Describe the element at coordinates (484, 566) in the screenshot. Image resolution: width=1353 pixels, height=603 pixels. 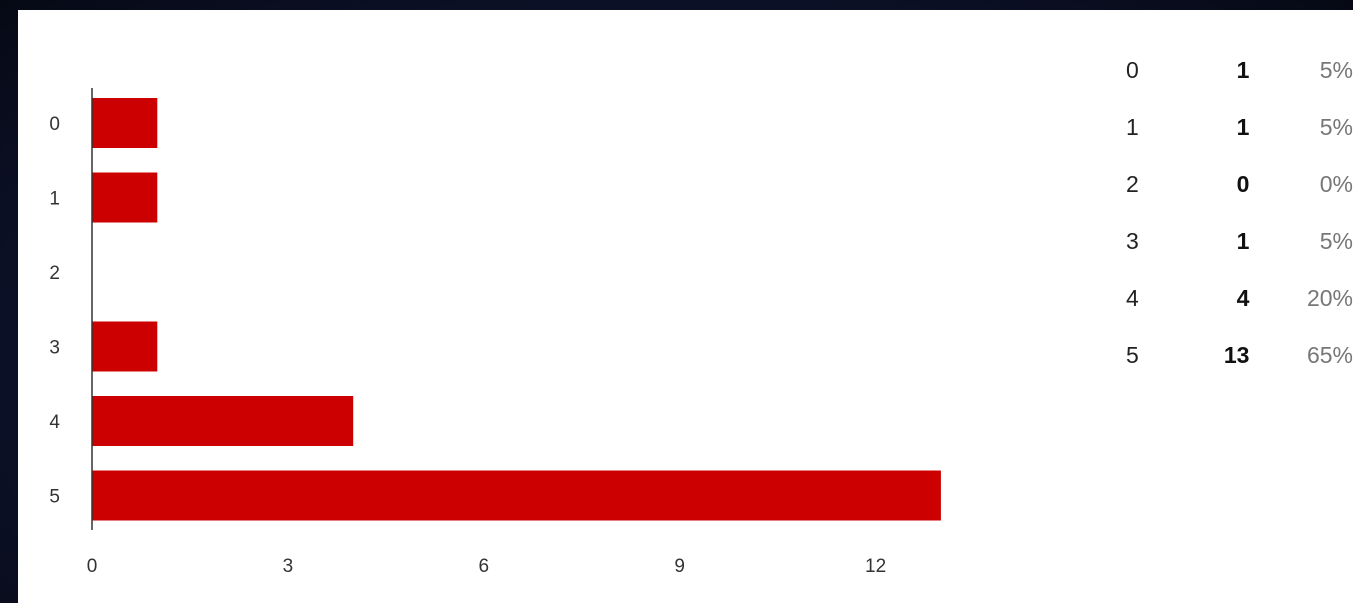
I see `x-tick-label: 6` at that location.